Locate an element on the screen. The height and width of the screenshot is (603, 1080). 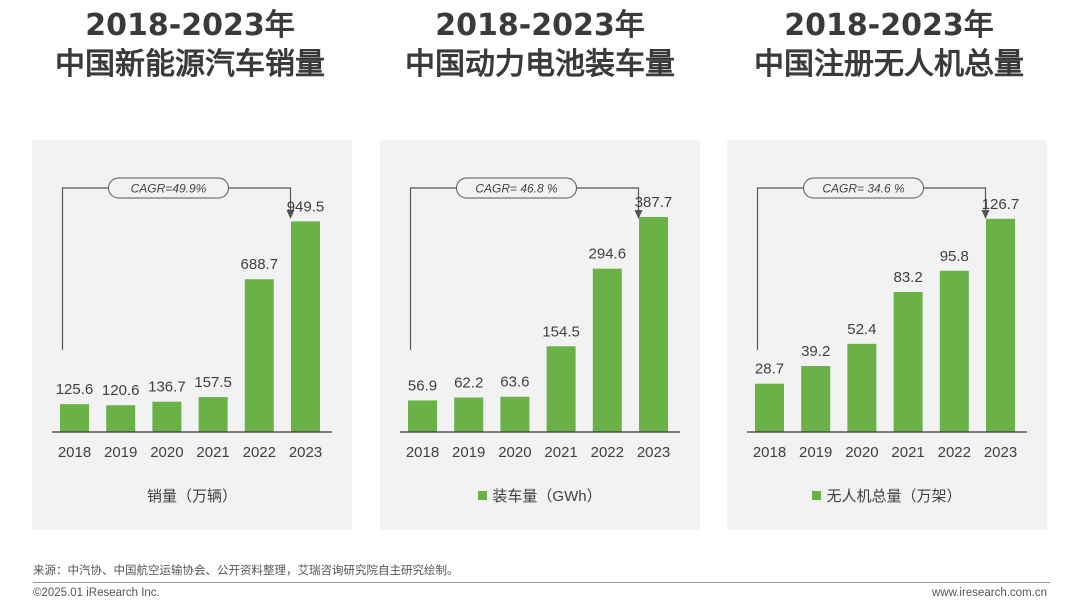
legend-1-label: 销量（万辆） is located at coordinates (191, 496).